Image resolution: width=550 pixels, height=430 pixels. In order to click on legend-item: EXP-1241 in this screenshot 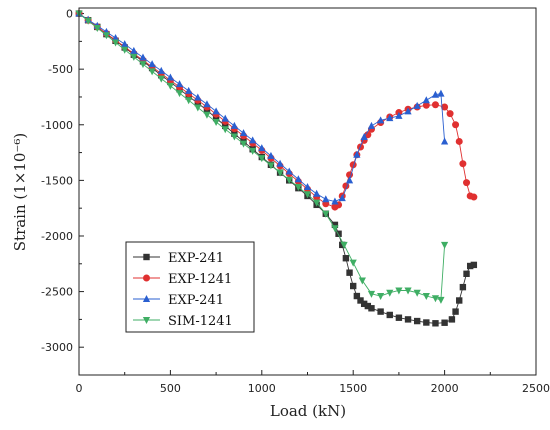, I will do `click(182, 279)`.